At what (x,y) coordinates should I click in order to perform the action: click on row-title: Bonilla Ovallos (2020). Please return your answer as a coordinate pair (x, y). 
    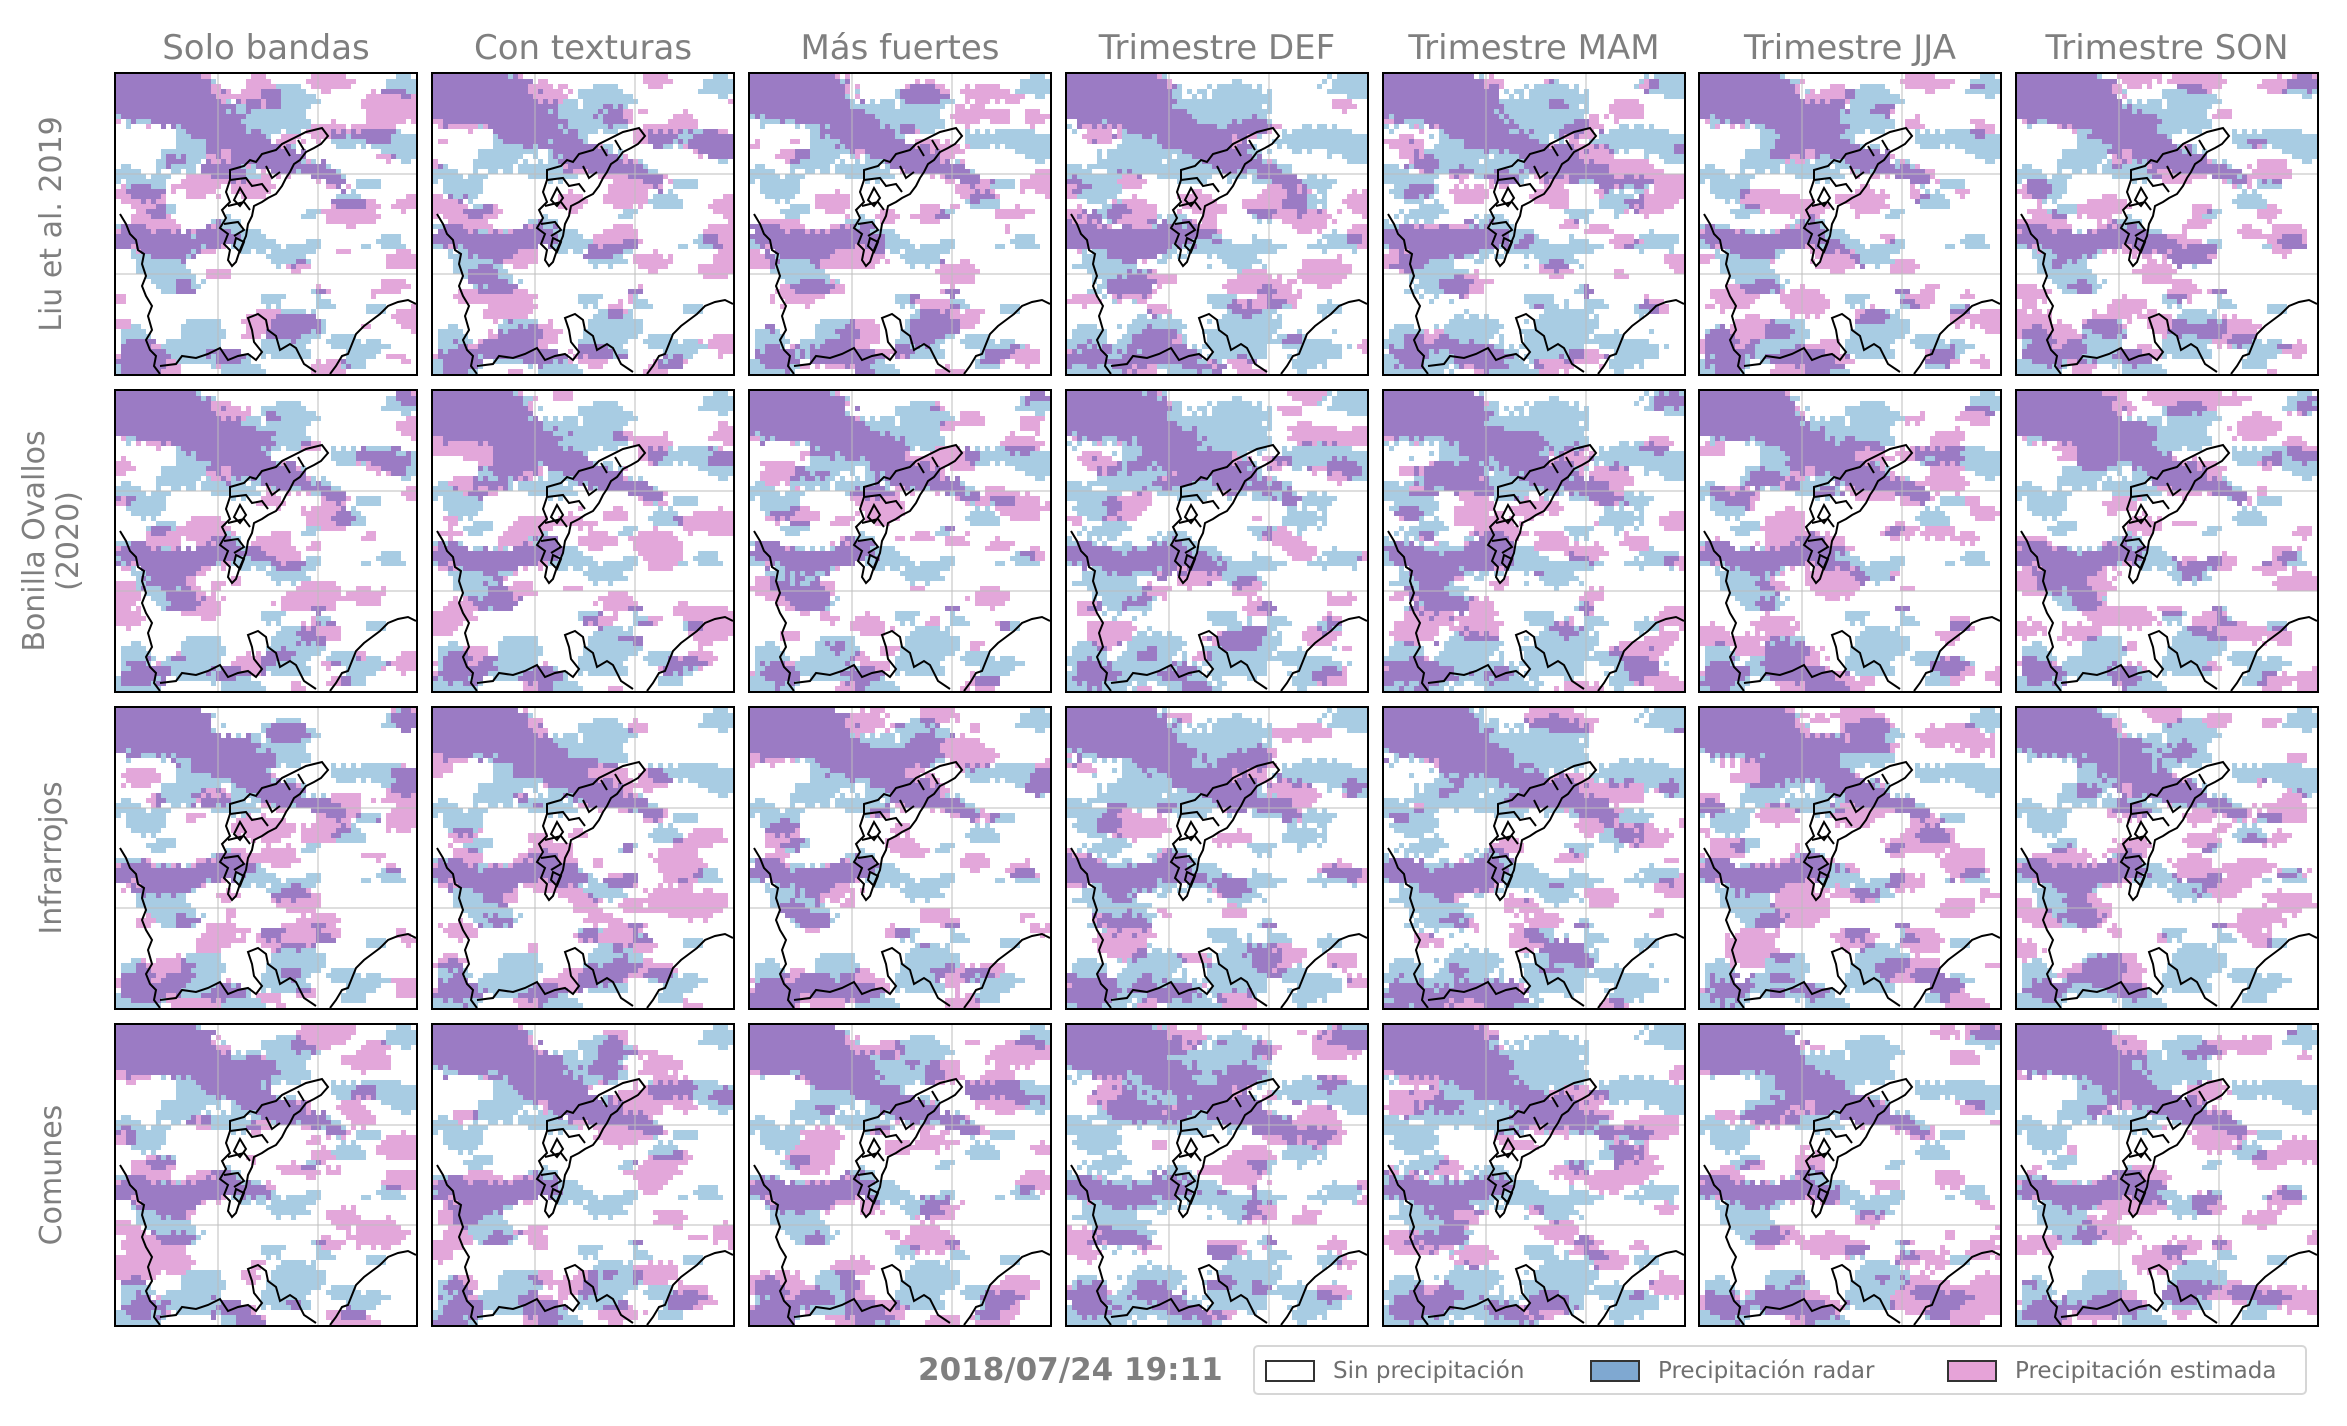
    Looking at the image, I should click on (51, 541).